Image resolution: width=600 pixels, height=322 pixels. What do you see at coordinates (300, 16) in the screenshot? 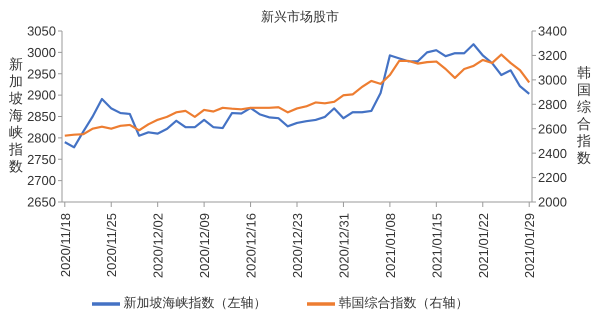
I see `chart-title: 新兴市场股市` at bounding box center [300, 16].